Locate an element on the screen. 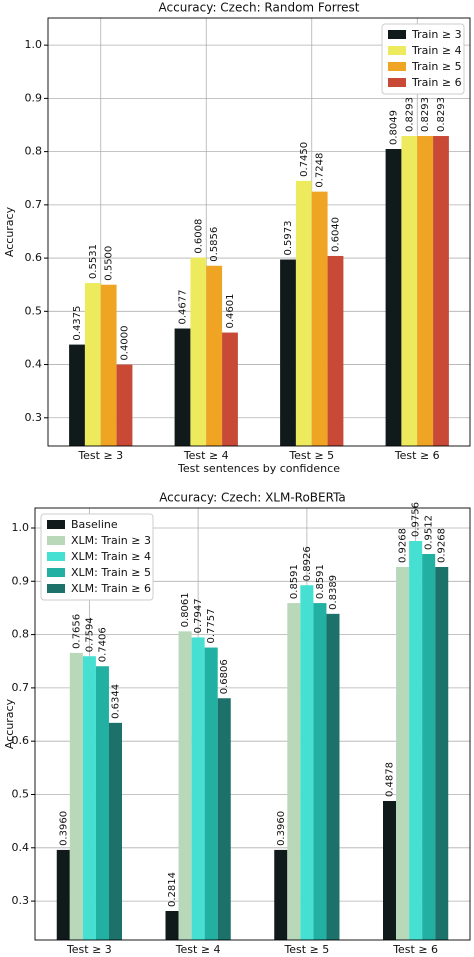 This screenshot has height=957, width=474. value-label: 0.6806 is located at coordinates (224, 676).